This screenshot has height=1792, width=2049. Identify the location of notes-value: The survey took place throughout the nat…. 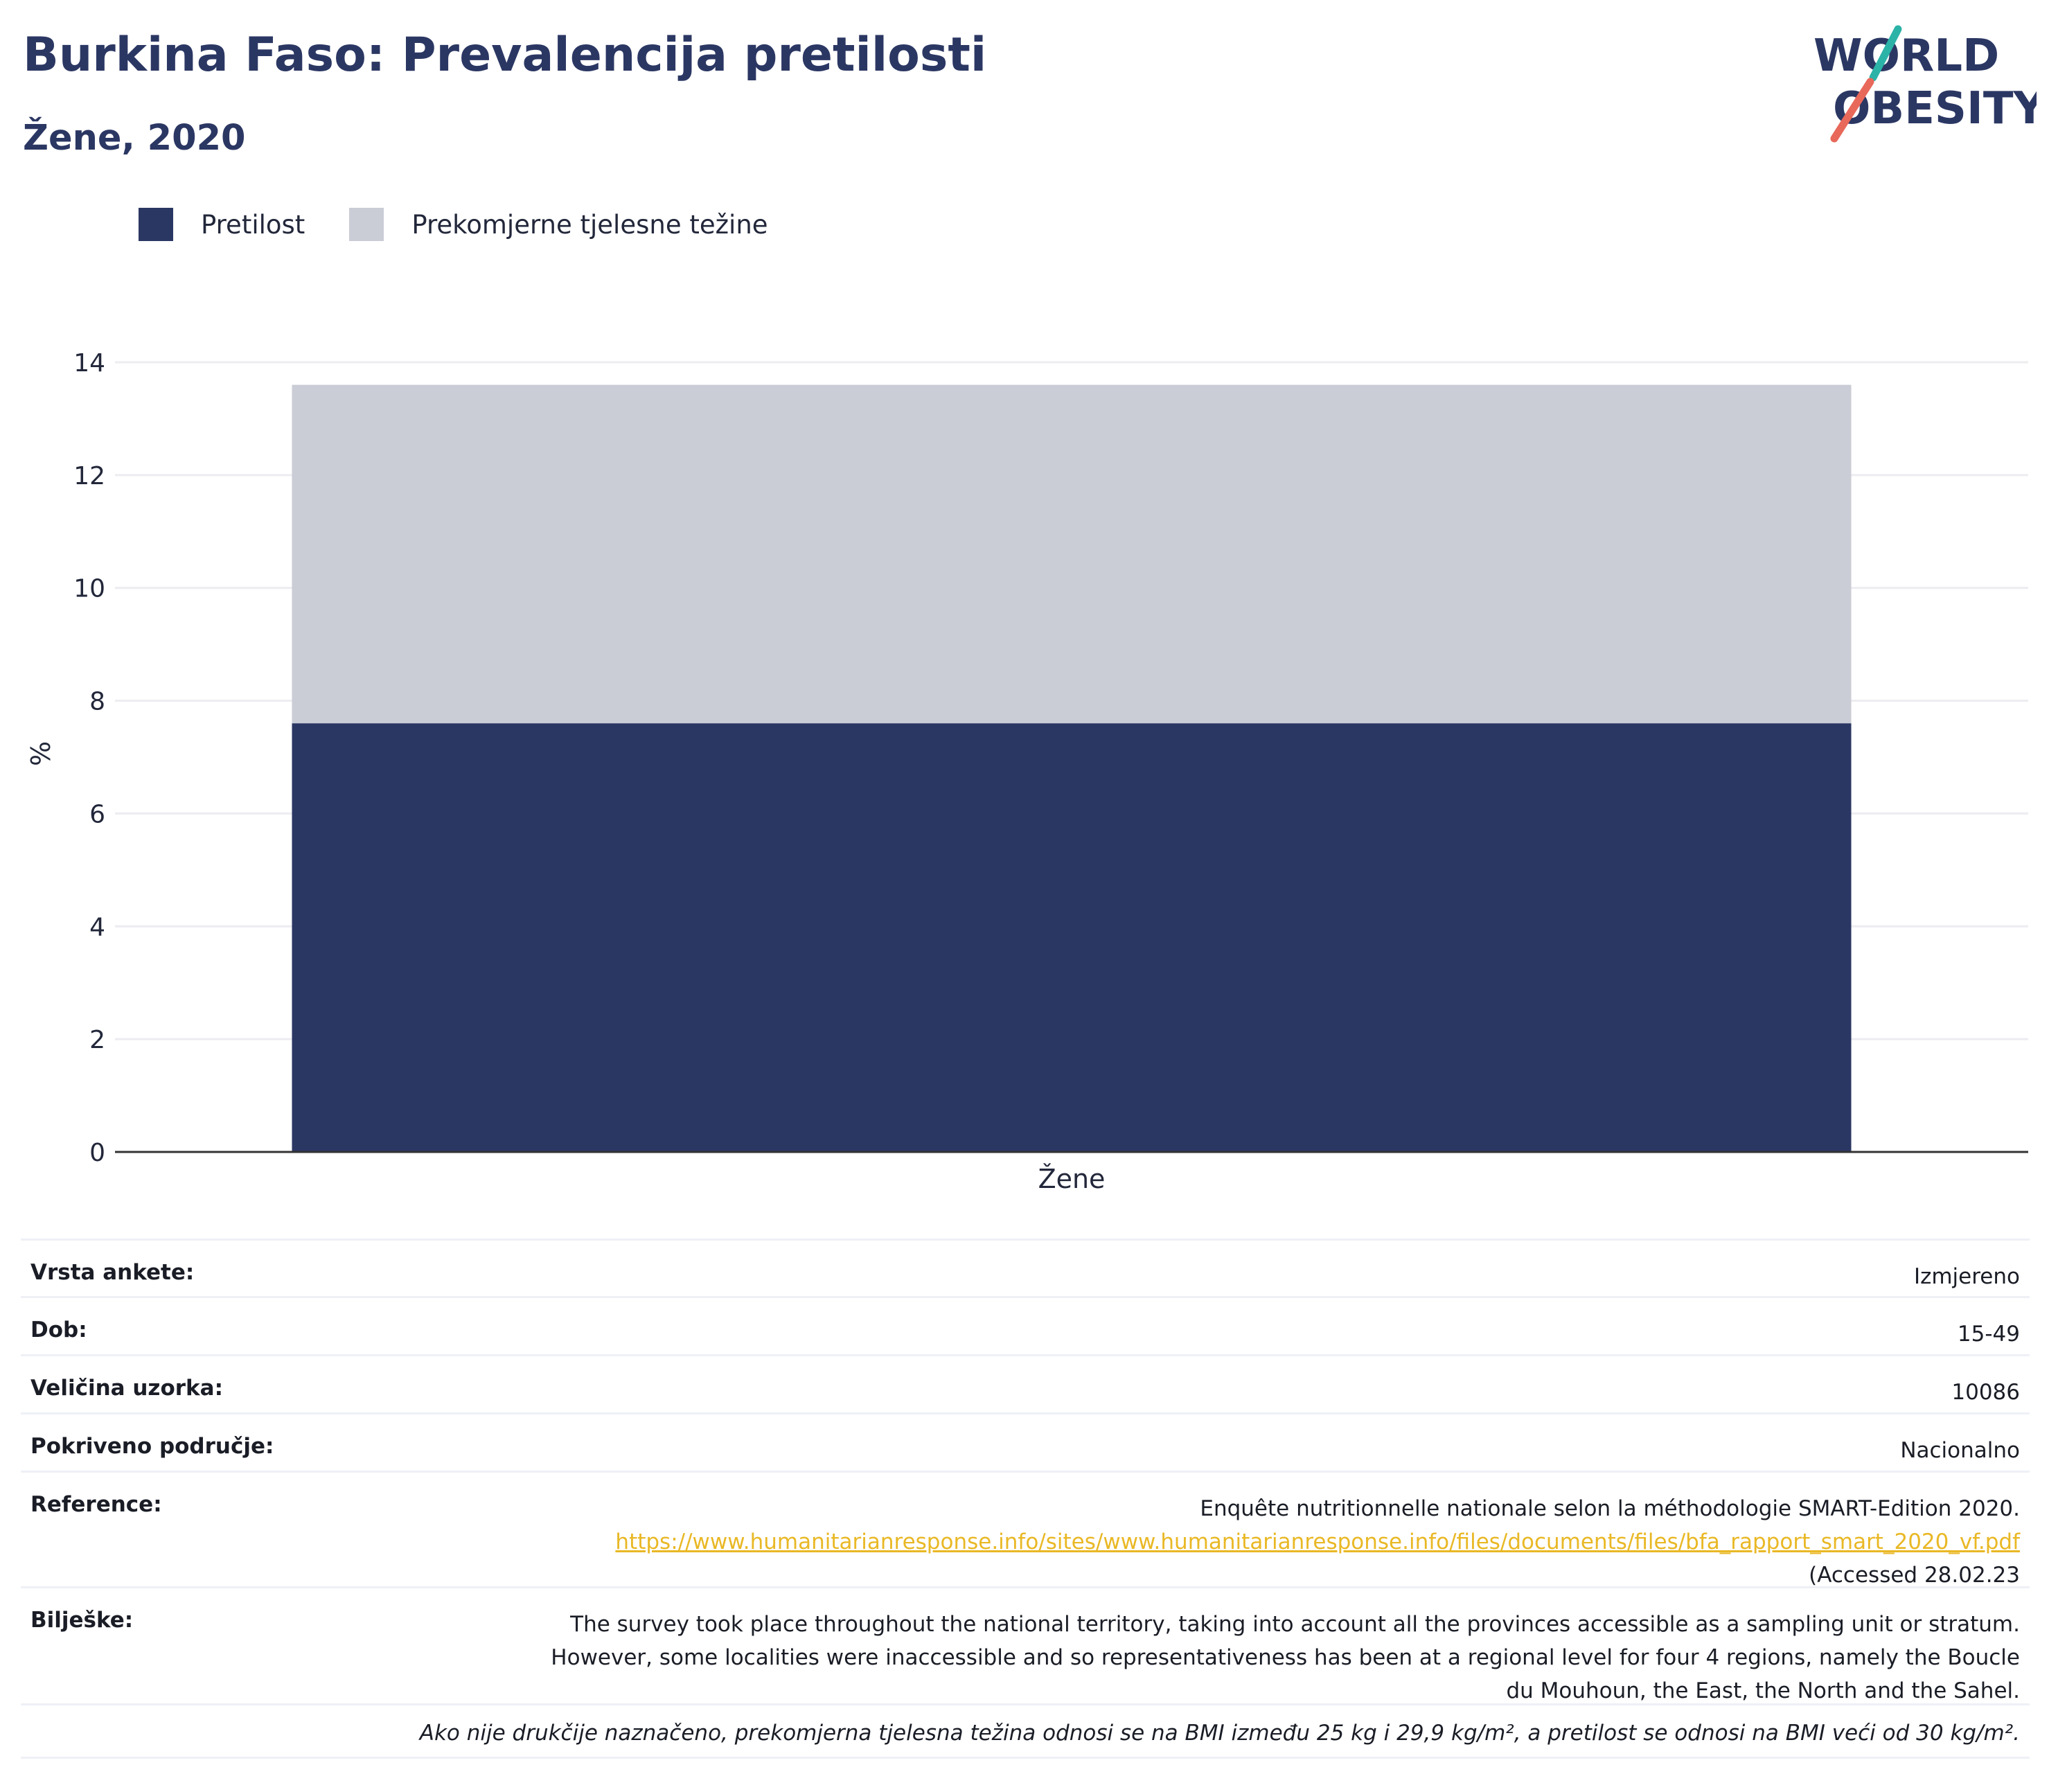
(1286, 1645).